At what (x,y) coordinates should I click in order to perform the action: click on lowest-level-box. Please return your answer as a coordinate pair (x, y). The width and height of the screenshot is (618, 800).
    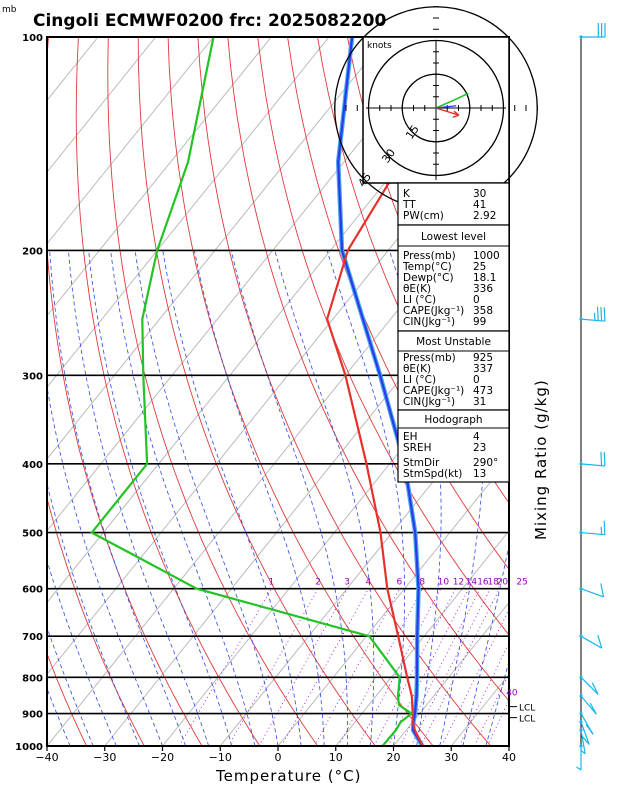
    Looking at the image, I should click on (453, 278).